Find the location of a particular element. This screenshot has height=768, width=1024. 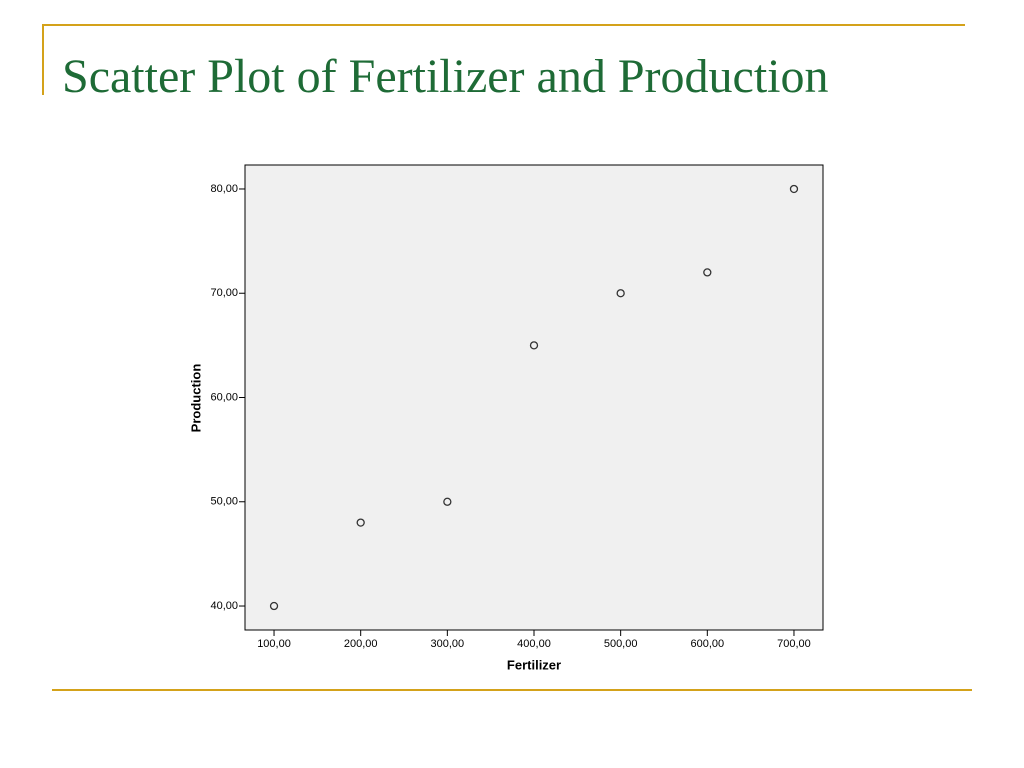

x-tick-label: 500,00 is located at coordinates (621, 644).